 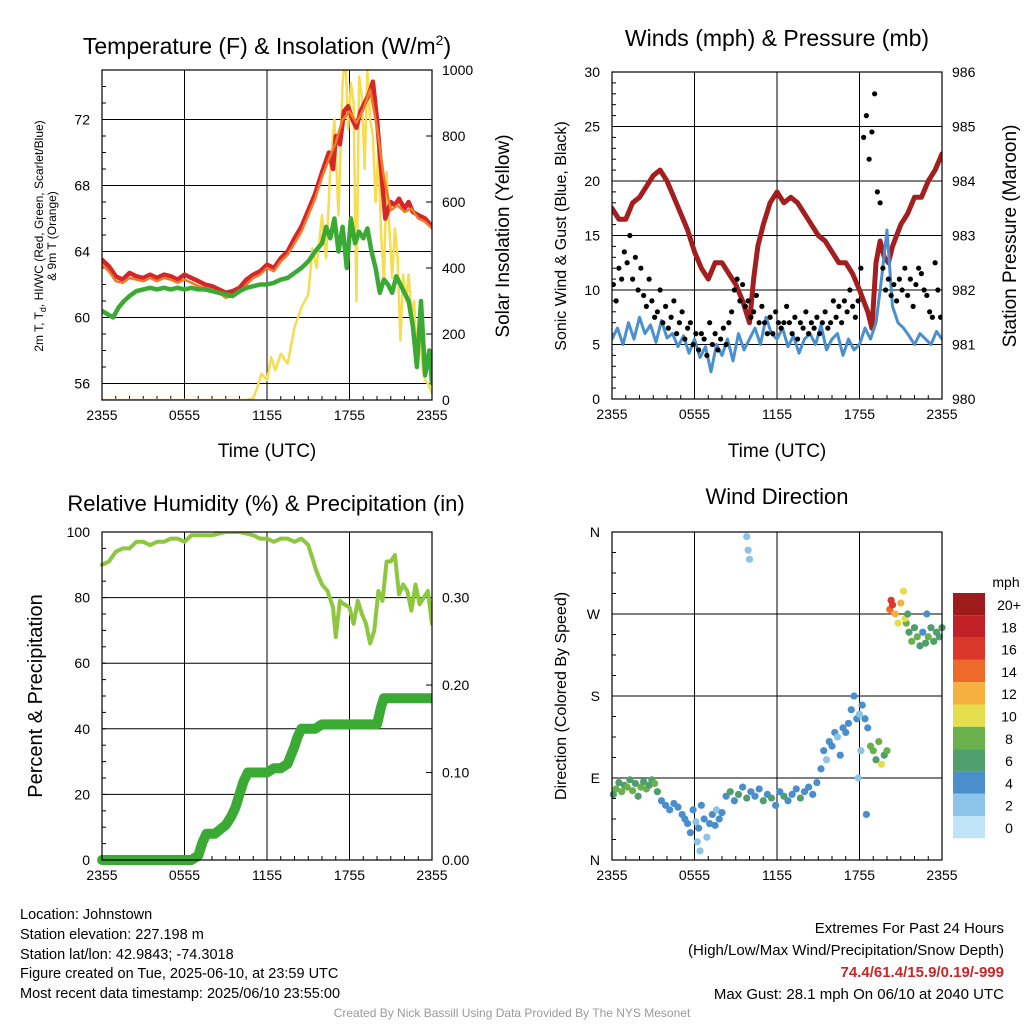 What do you see at coordinates (454, 136) in the screenshot?
I see `y2-tick-label: 800` at bounding box center [454, 136].